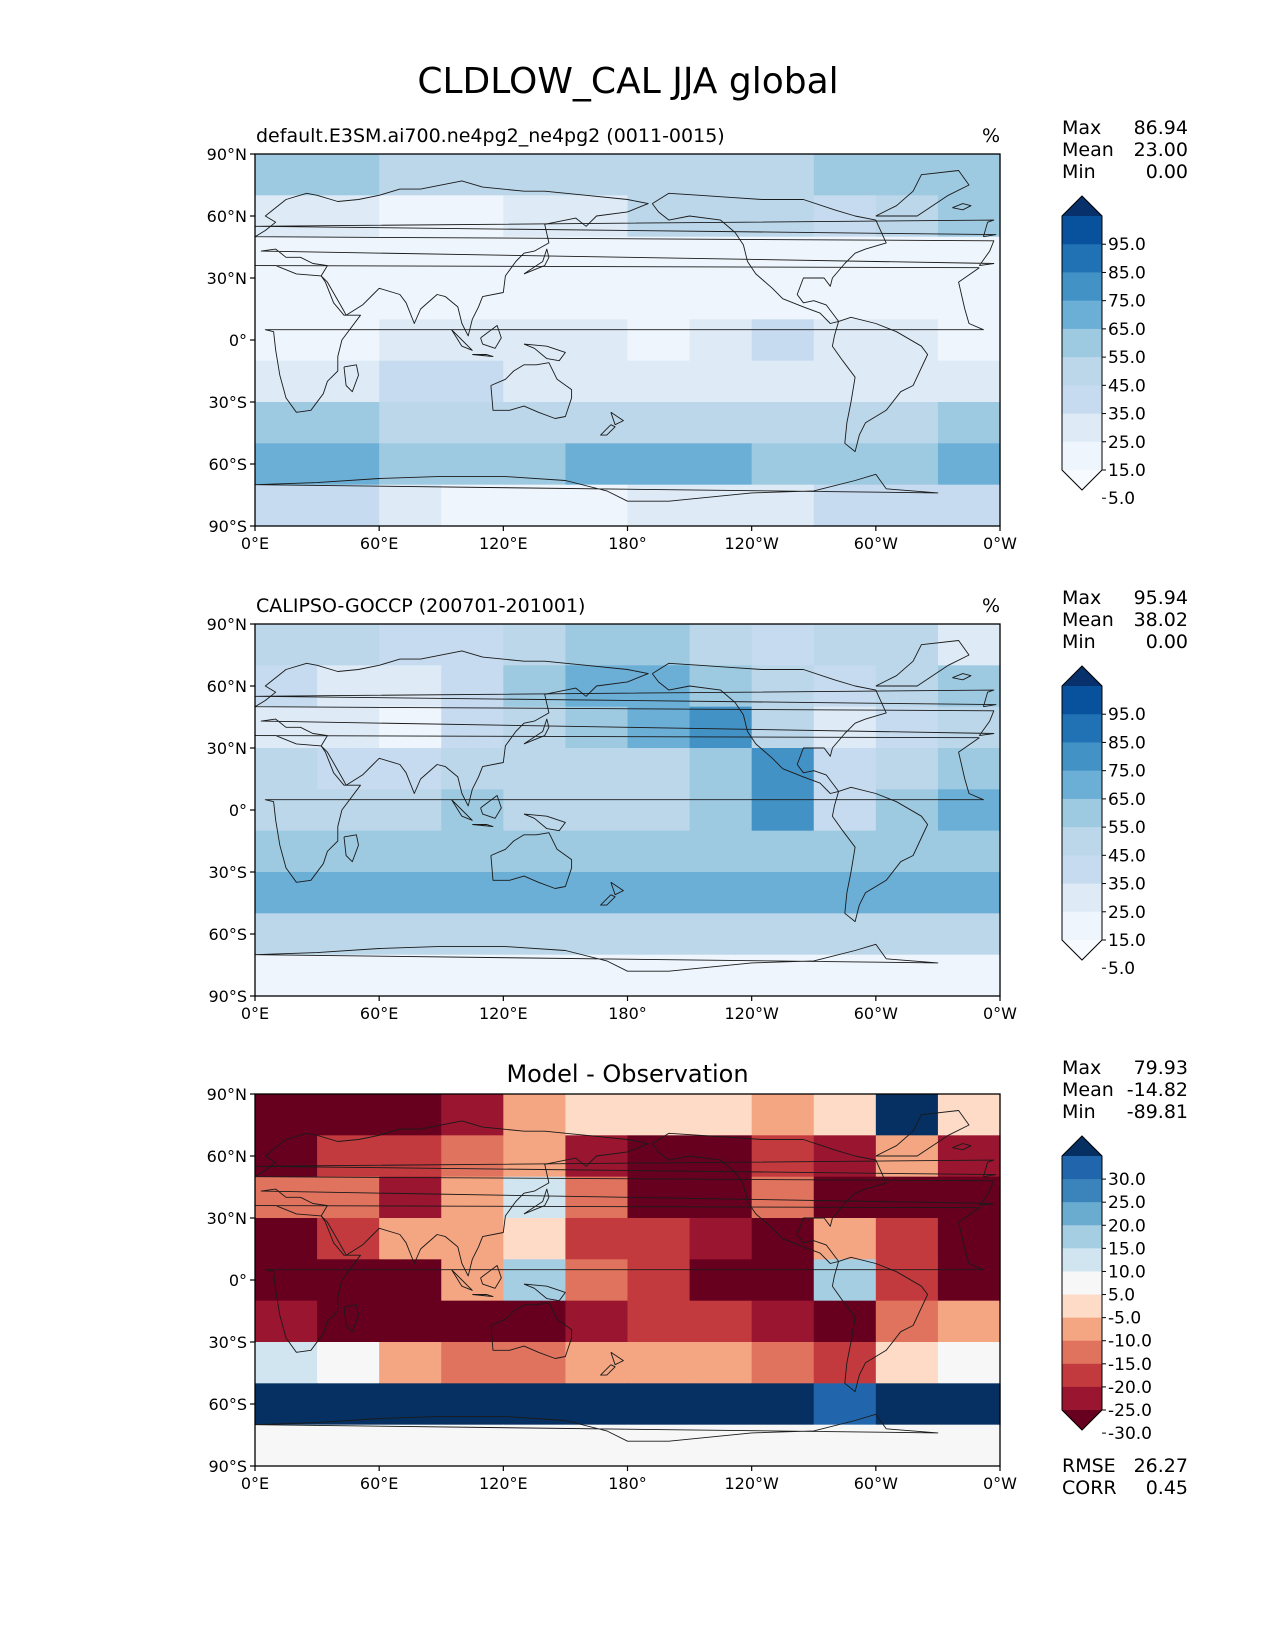 The image size is (1275, 1650). What do you see at coordinates (627, 81) in the screenshot?
I see `figure-title: CLDLOW_CAL JJA global` at bounding box center [627, 81].